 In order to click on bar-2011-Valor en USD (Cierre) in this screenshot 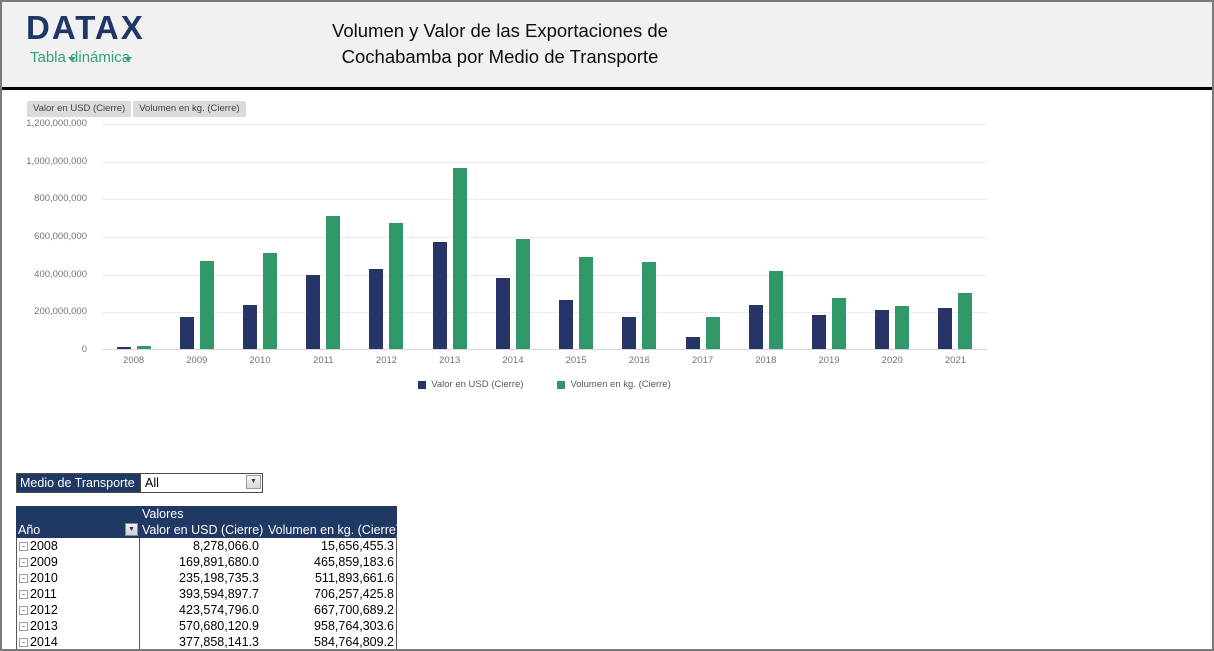, I will do `click(313, 312)`.